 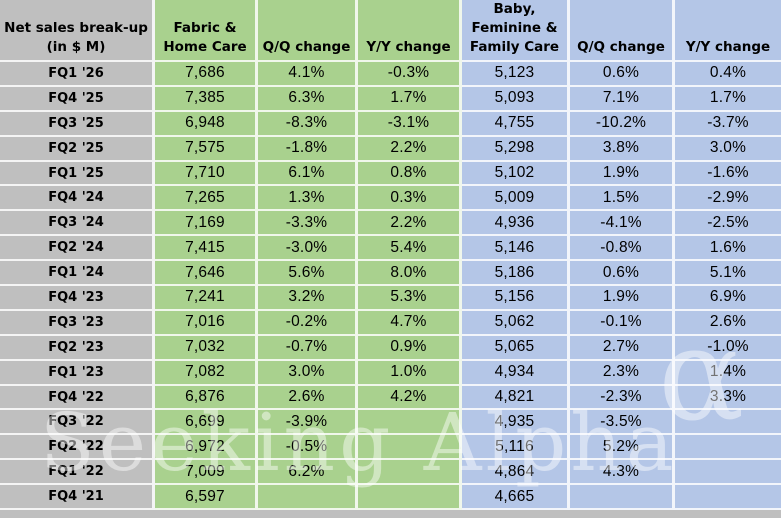 What do you see at coordinates (728, 124) in the screenshot?
I see `baby-yy-change-cell: -3.7%` at bounding box center [728, 124].